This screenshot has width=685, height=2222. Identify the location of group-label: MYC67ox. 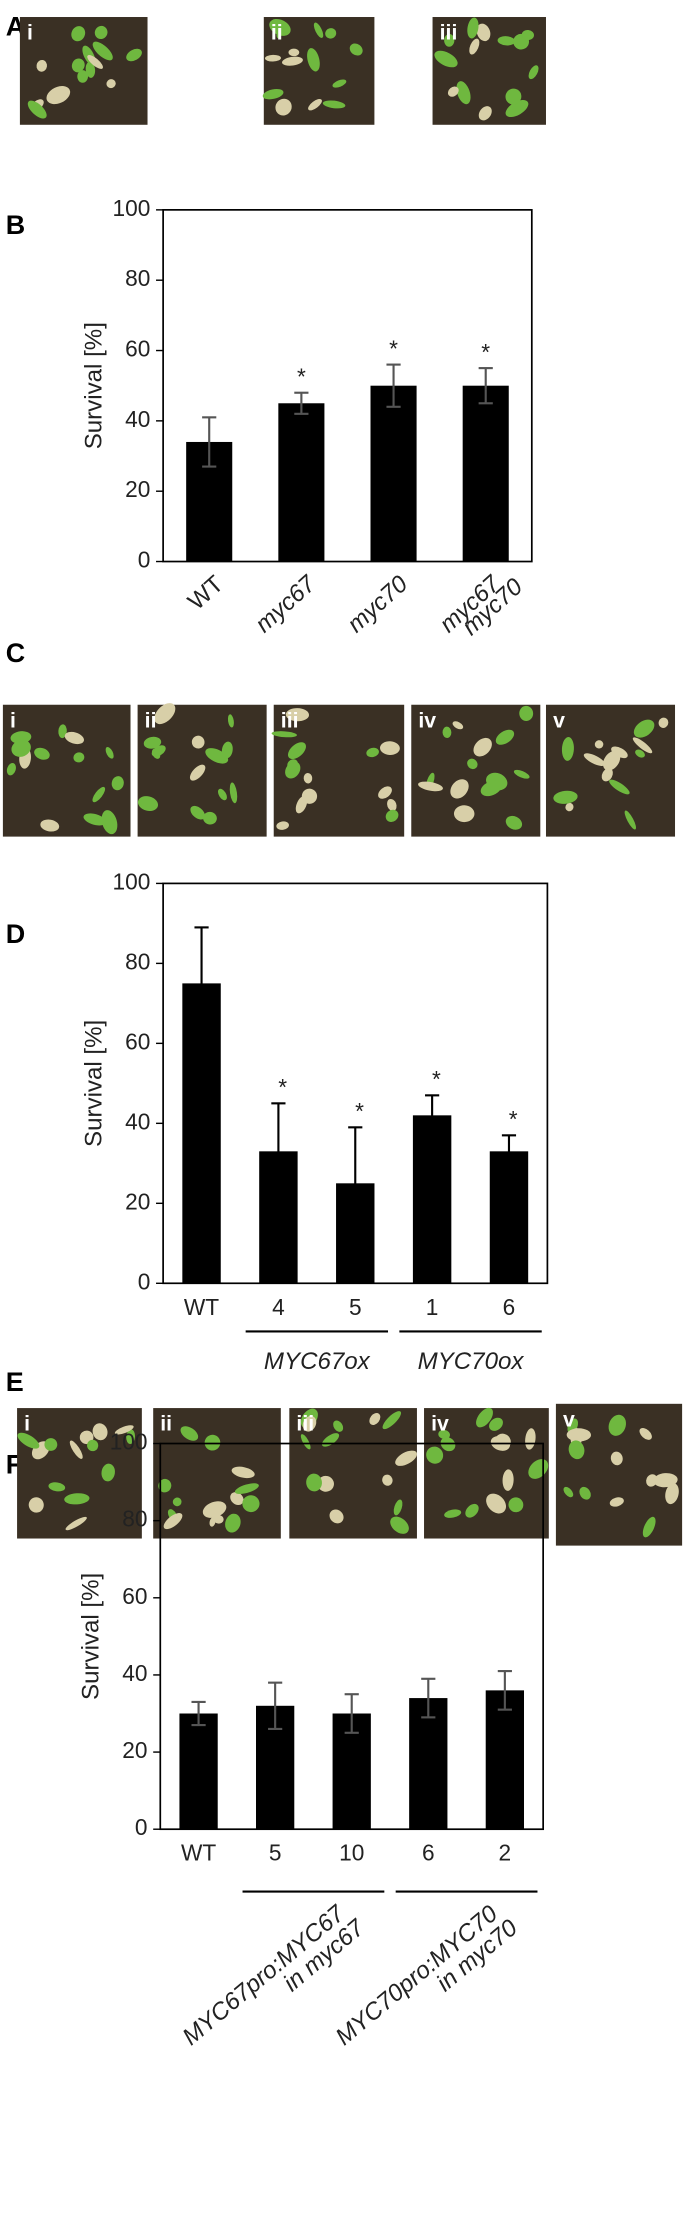
(317, 1361).